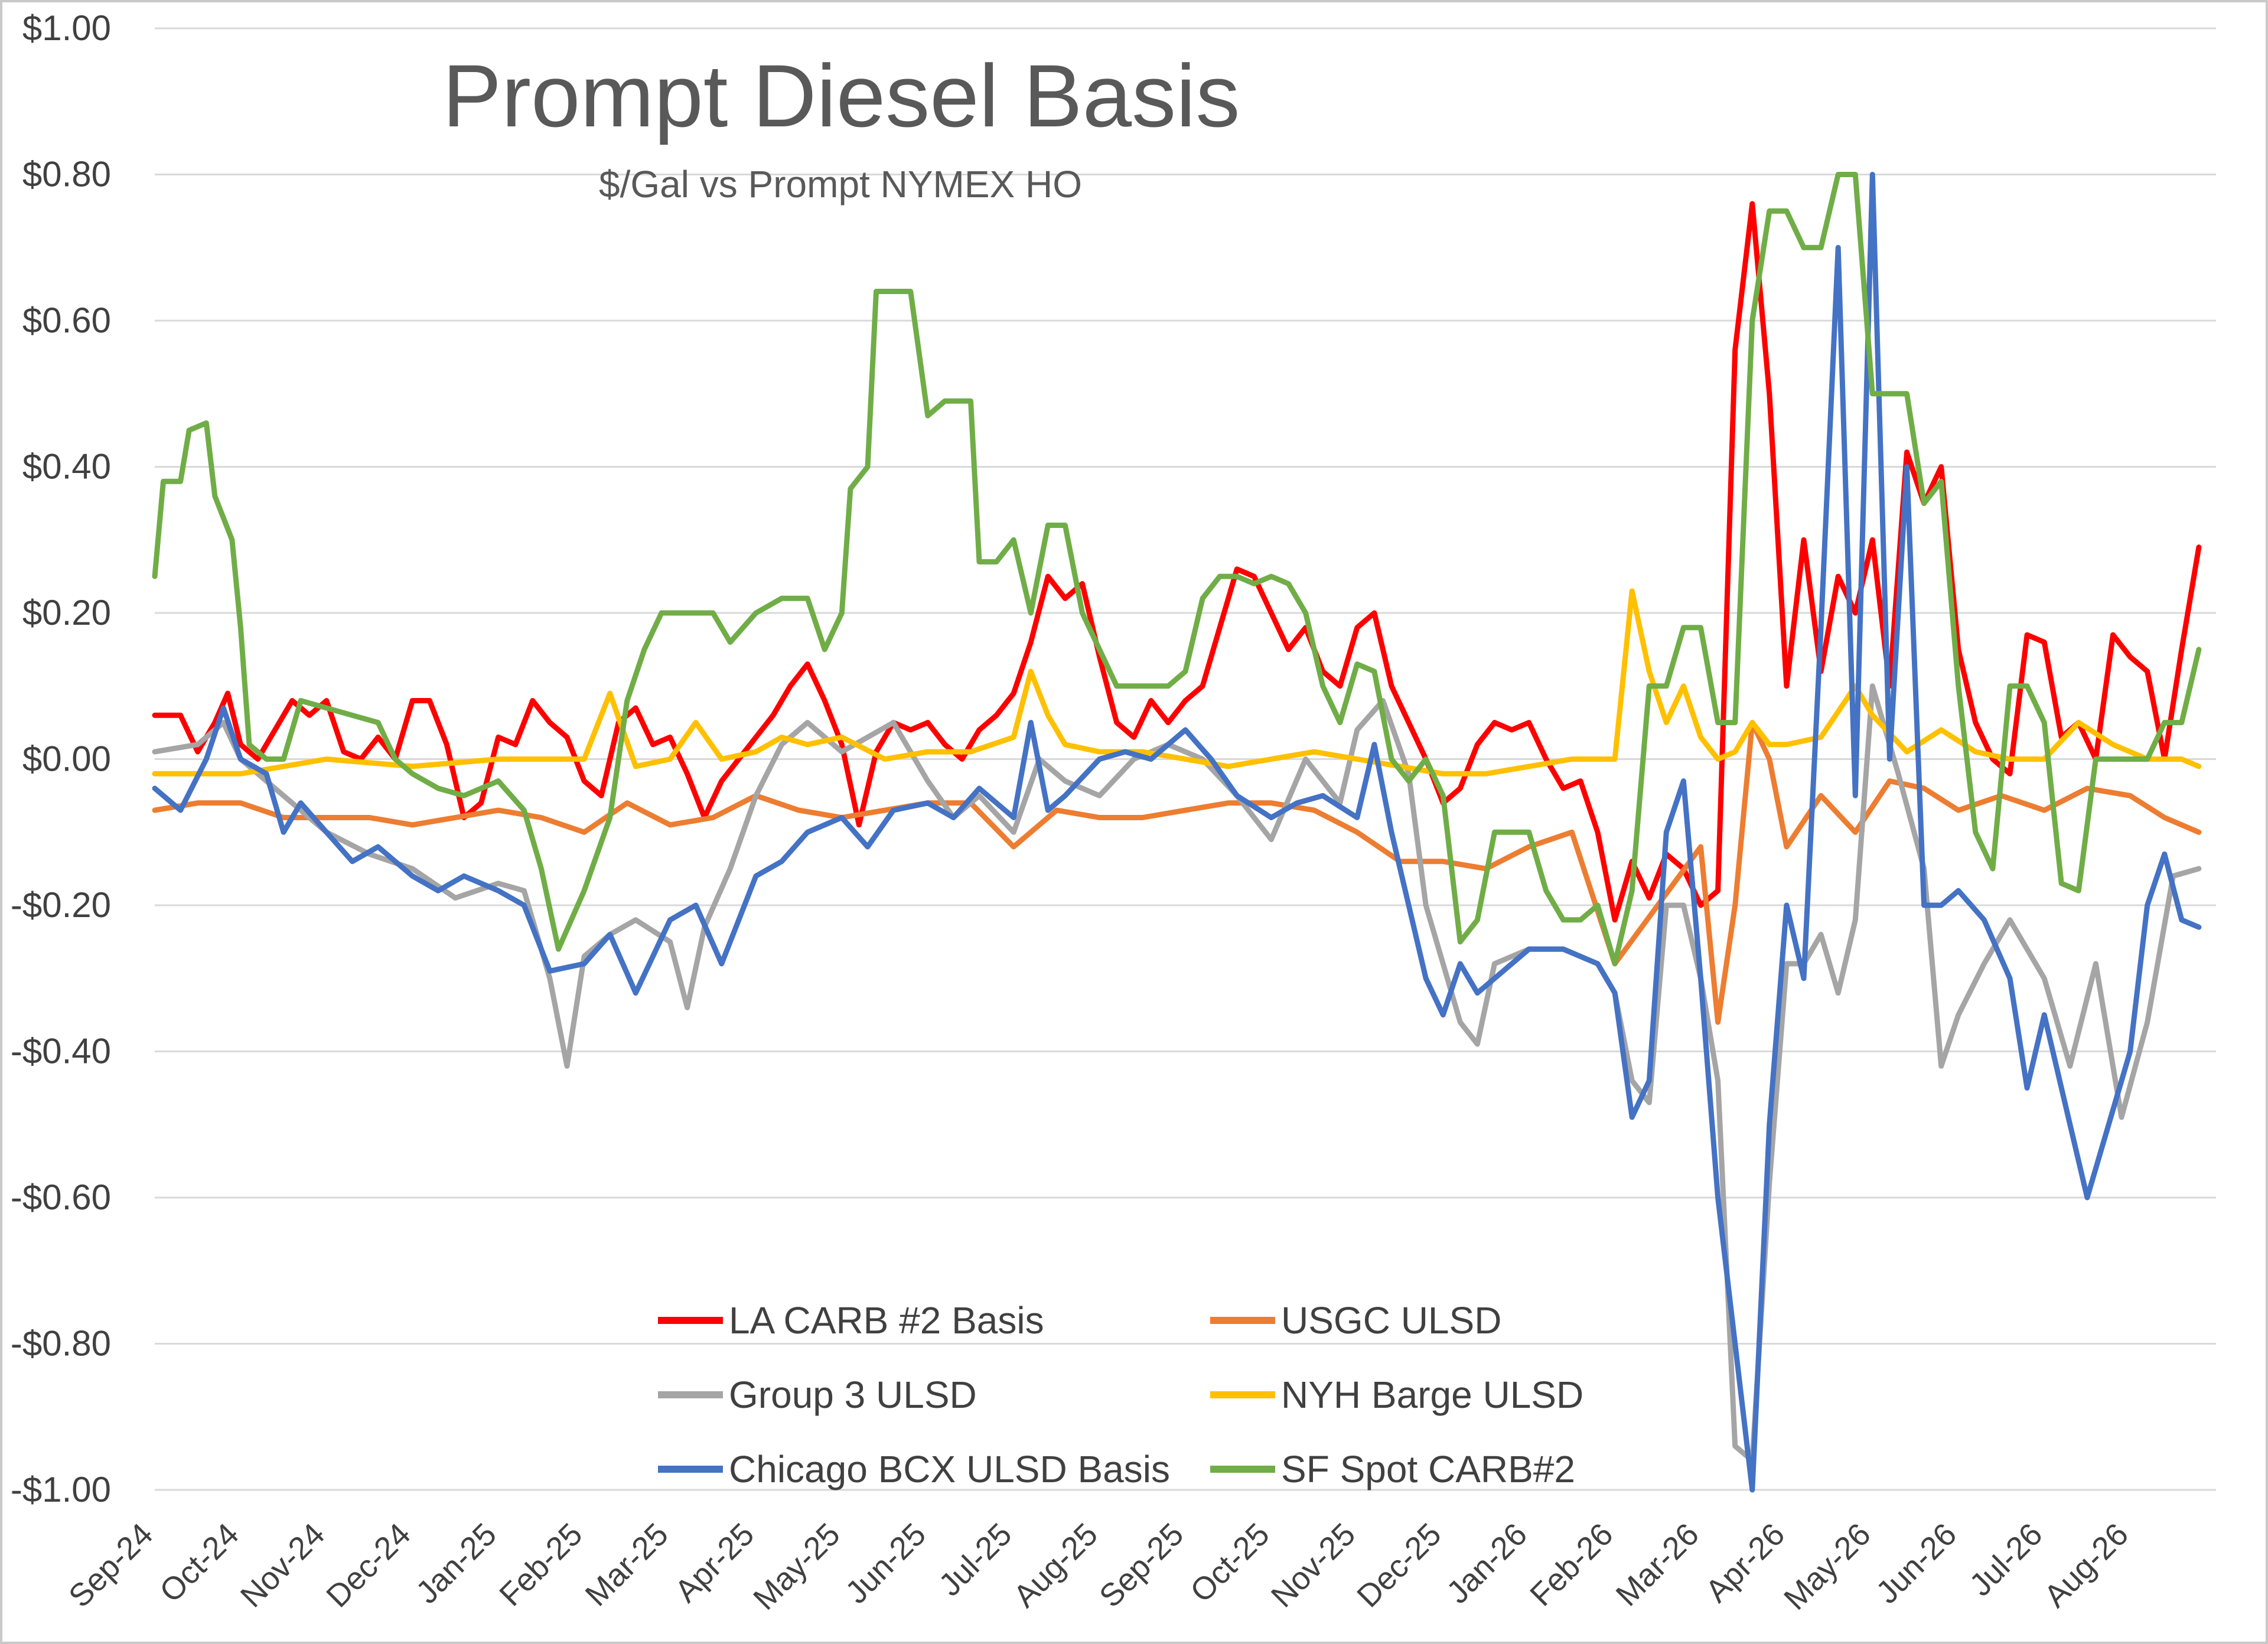 The width and height of the screenshot is (2268, 1644). What do you see at coordinates (714, 1563) in the screenshot?
I see `x-tick-label: Apr-25` at bounding box center [714, 1563].